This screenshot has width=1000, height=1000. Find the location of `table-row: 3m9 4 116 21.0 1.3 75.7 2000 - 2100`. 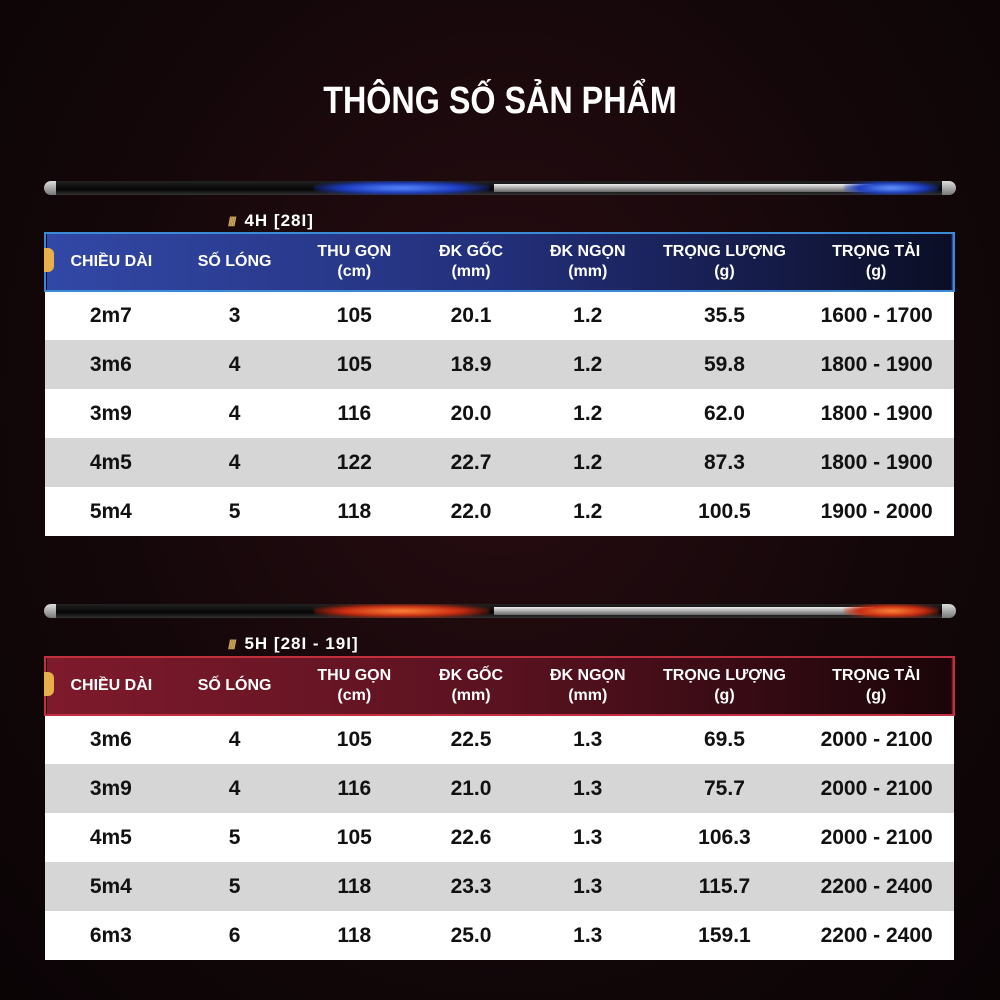

table-row: 3m9 4 116 21.0 1.3 75.7 2000 - 2100 is located at coordinates (499, 788).